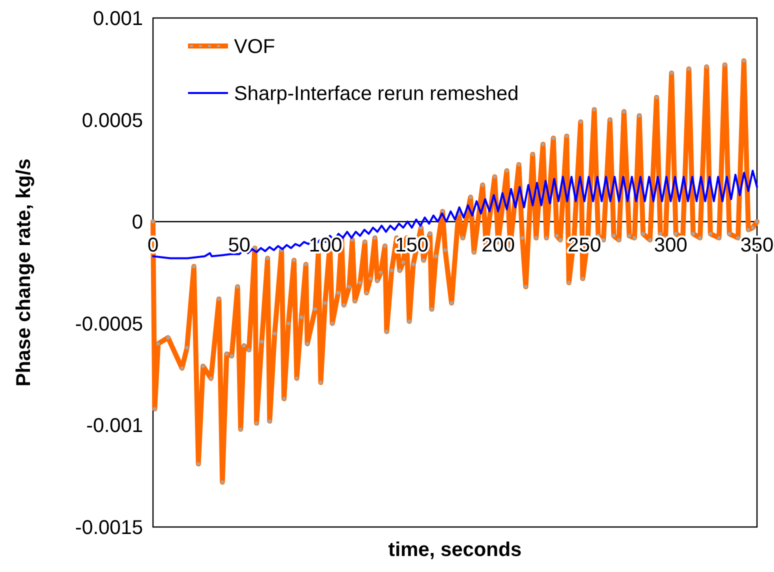  What do you see at coordinates (112, 121) in the screenshot?
I see `y-tick-label: 0.0005` at bounding box center [112, 121].